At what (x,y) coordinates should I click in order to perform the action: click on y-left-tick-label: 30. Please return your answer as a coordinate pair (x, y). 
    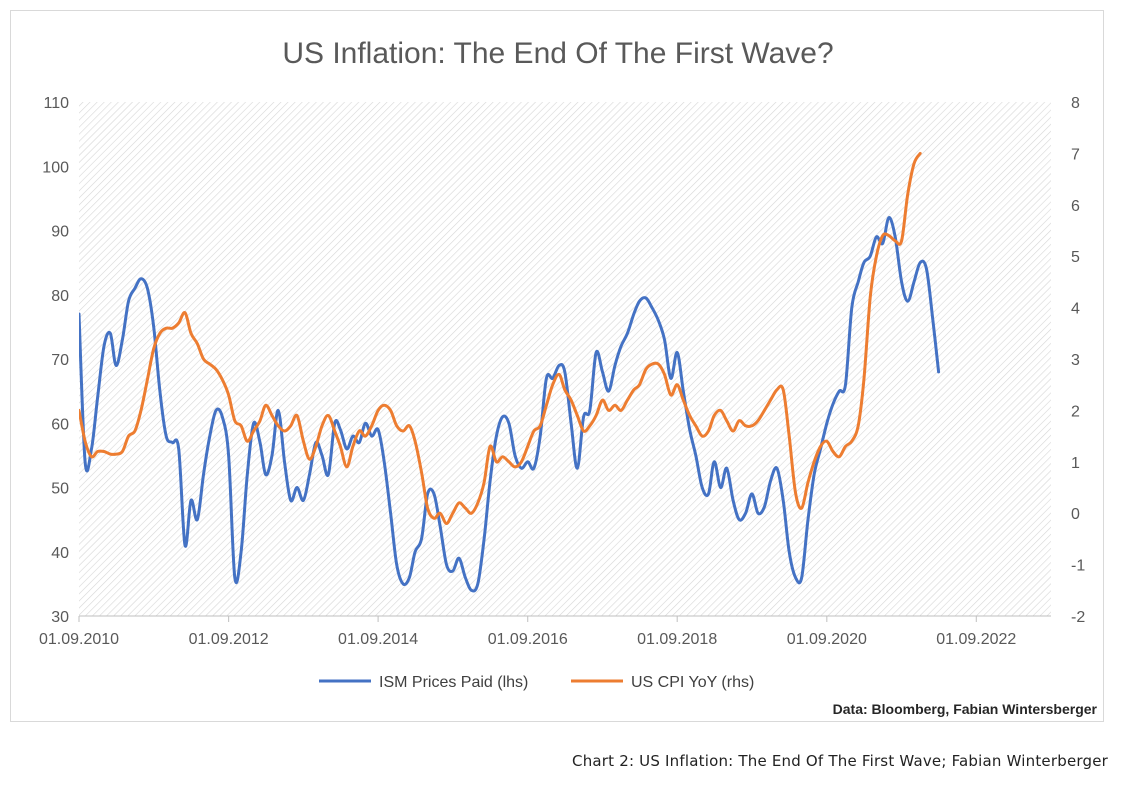
    Looking at the image, I should click on (60, 617).